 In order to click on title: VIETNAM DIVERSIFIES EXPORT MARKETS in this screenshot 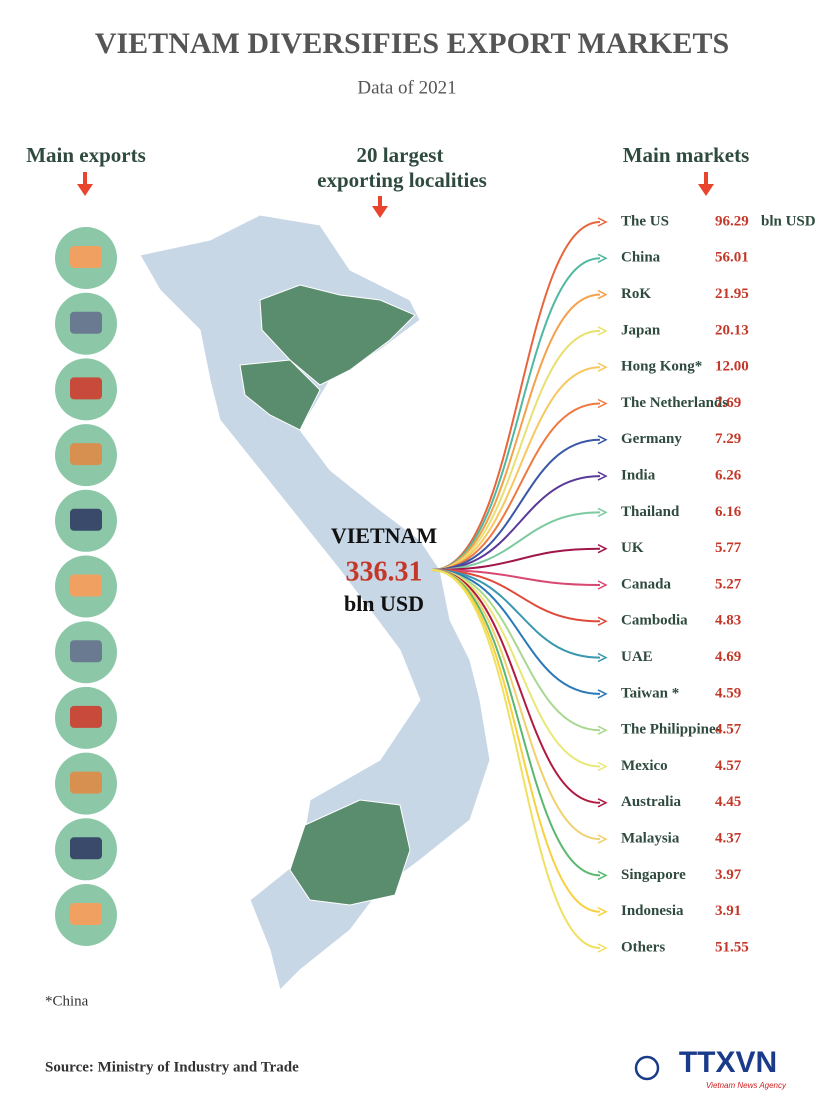, I will do `click(412, 43)`.